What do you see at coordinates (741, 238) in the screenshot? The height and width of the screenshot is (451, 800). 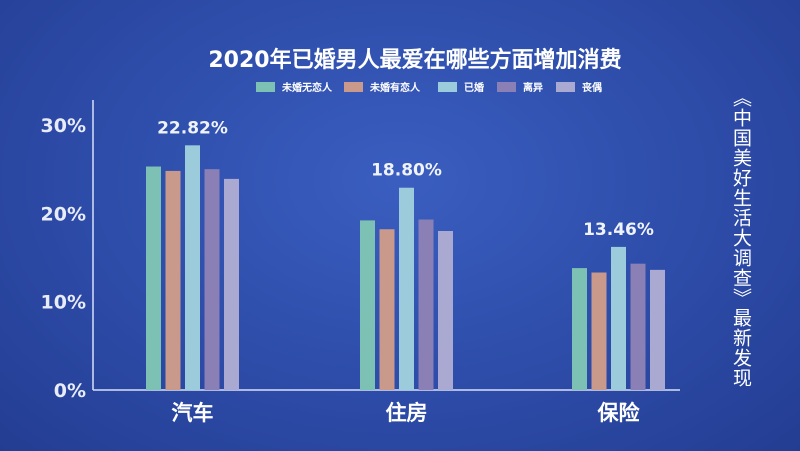 I see `source-note: 《中国美好生活大调查》最新发现` at bounding box center [741, 238].